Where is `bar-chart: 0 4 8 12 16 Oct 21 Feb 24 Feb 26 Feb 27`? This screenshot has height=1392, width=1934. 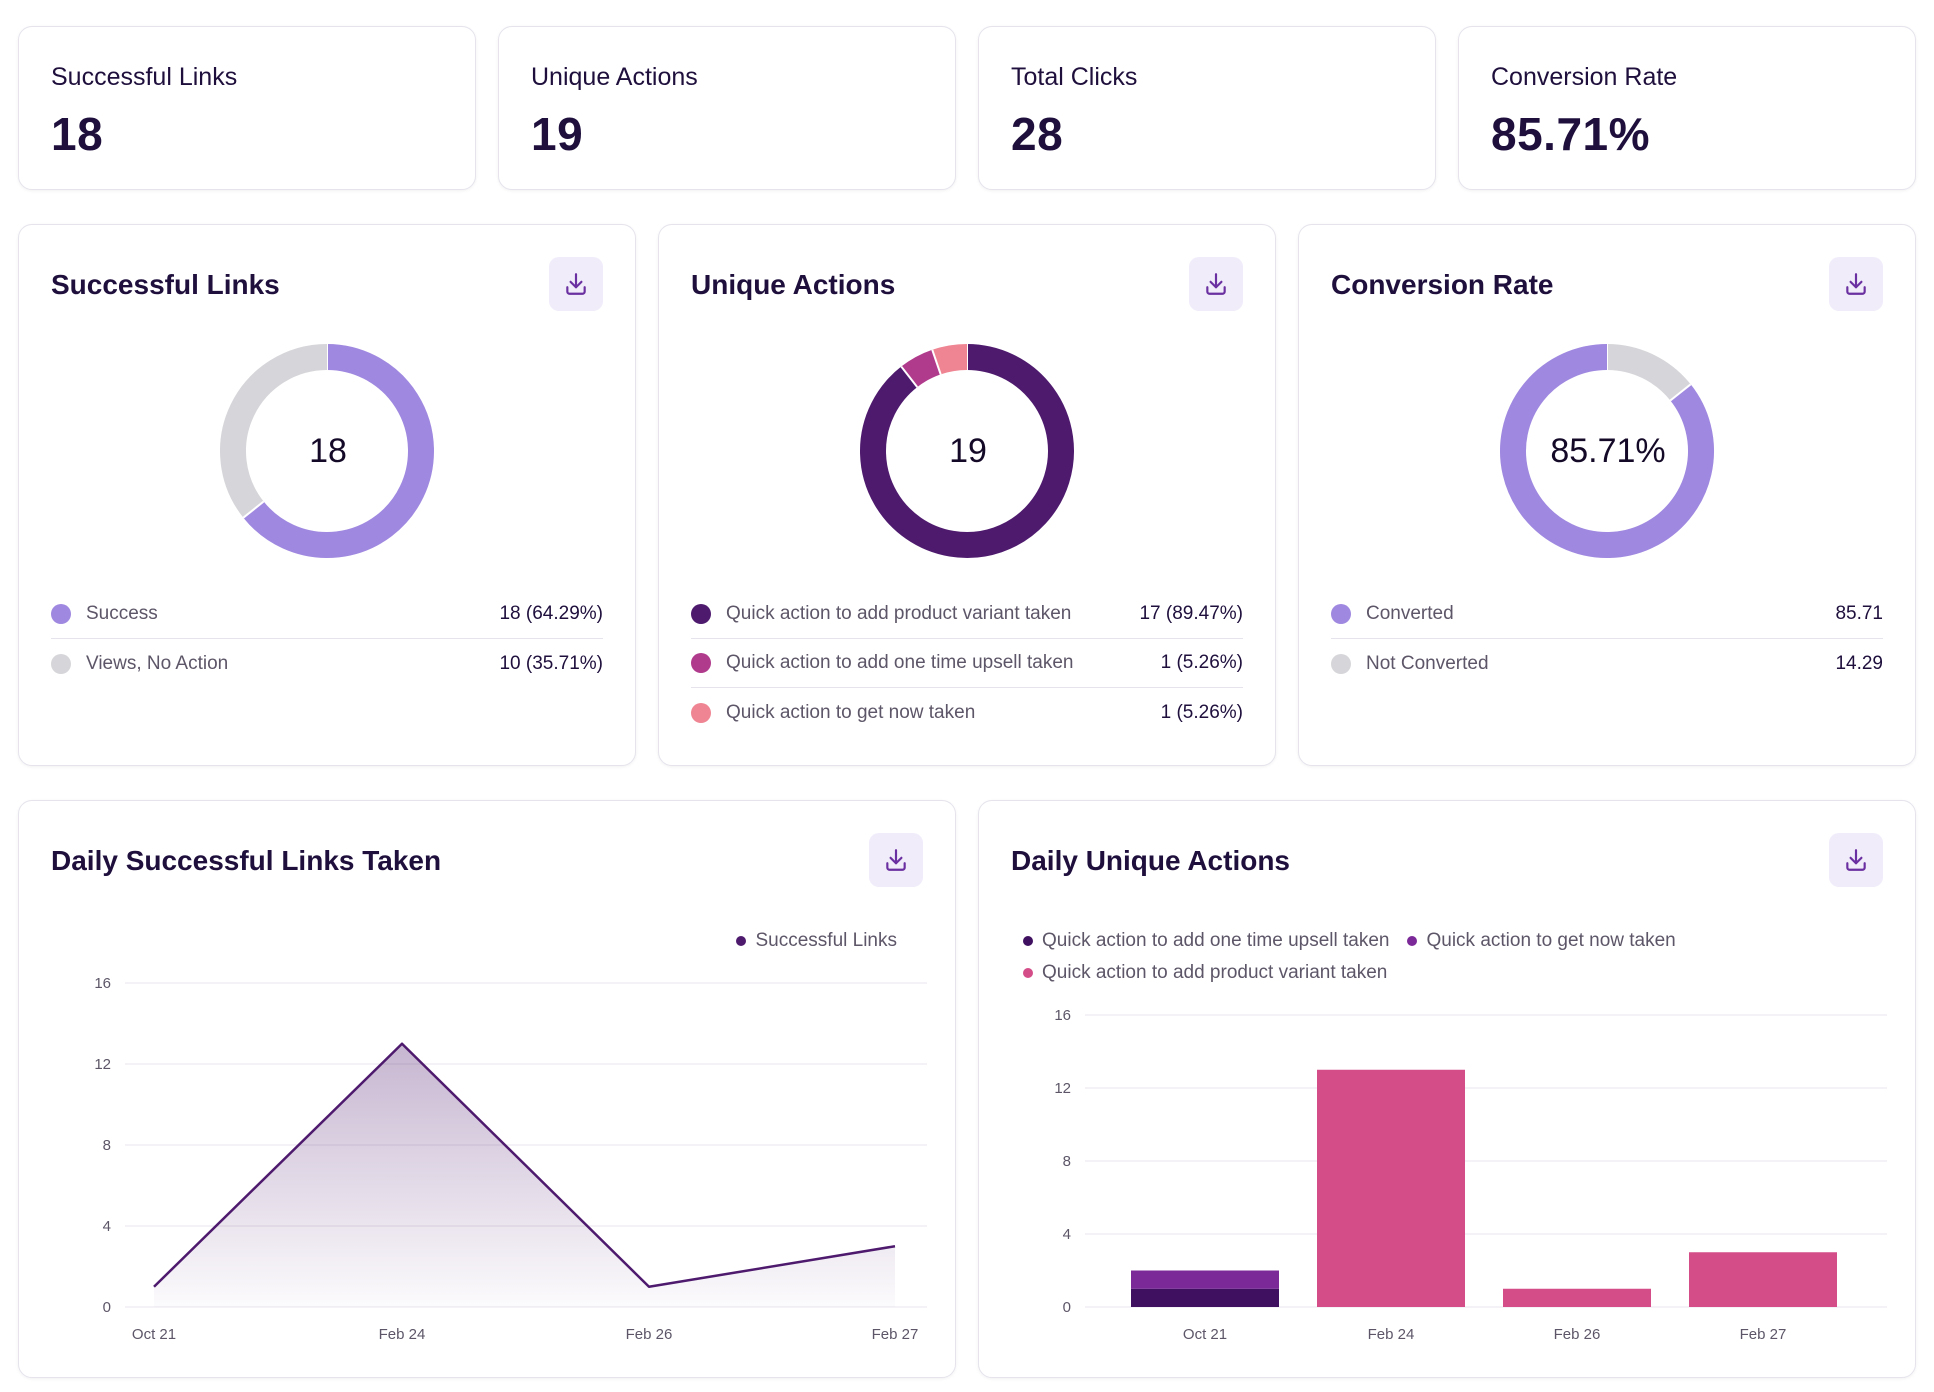 bar-chart: 0 4 8 12 16 Oct 21 Feb 24 Feb 26 Feb 27 is located at coordinates (1470, 1175).